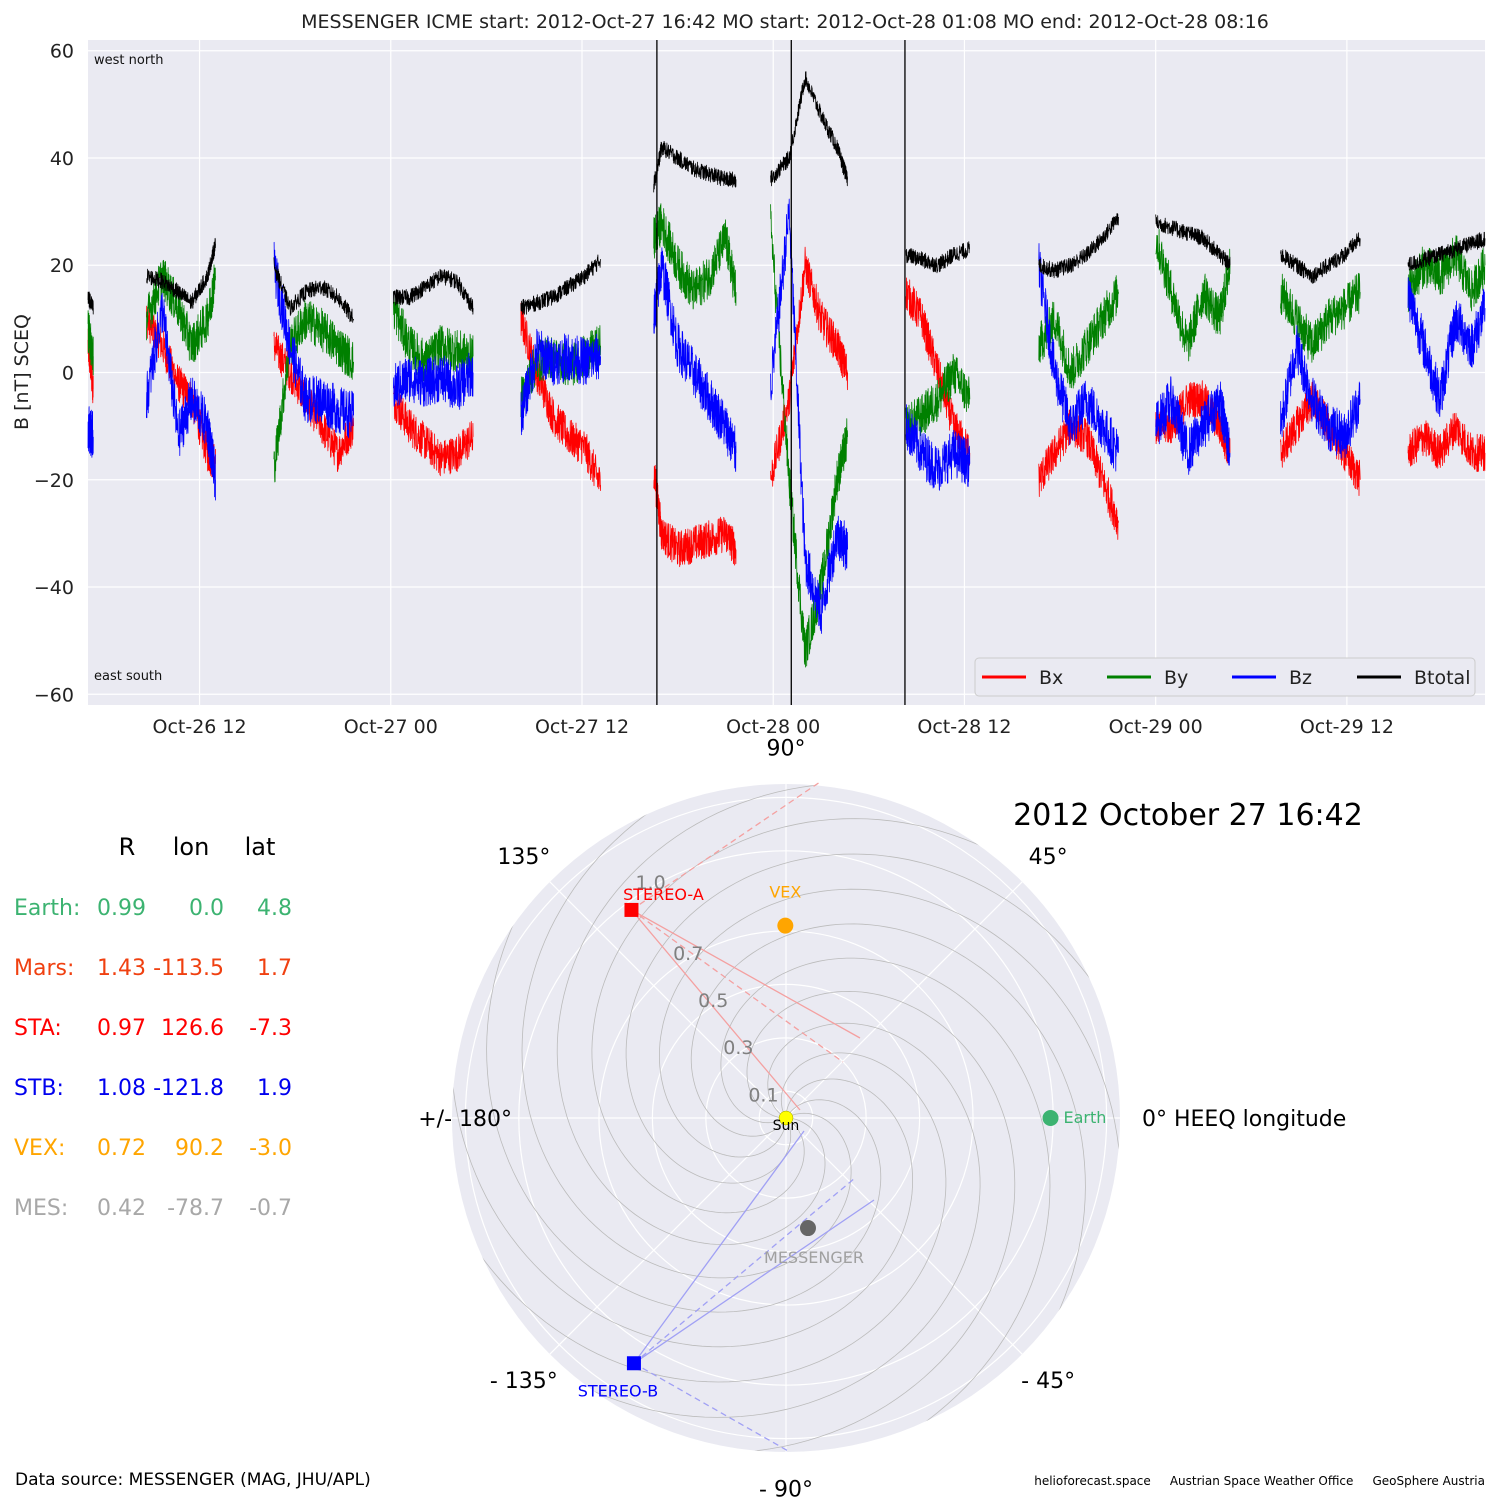 The height and width of the screenshot is (1500, 1500). What do you see at coordinates (785, 892) in the screenshot?
I see `label-vex: VEX` at bounding box center [785, 892].